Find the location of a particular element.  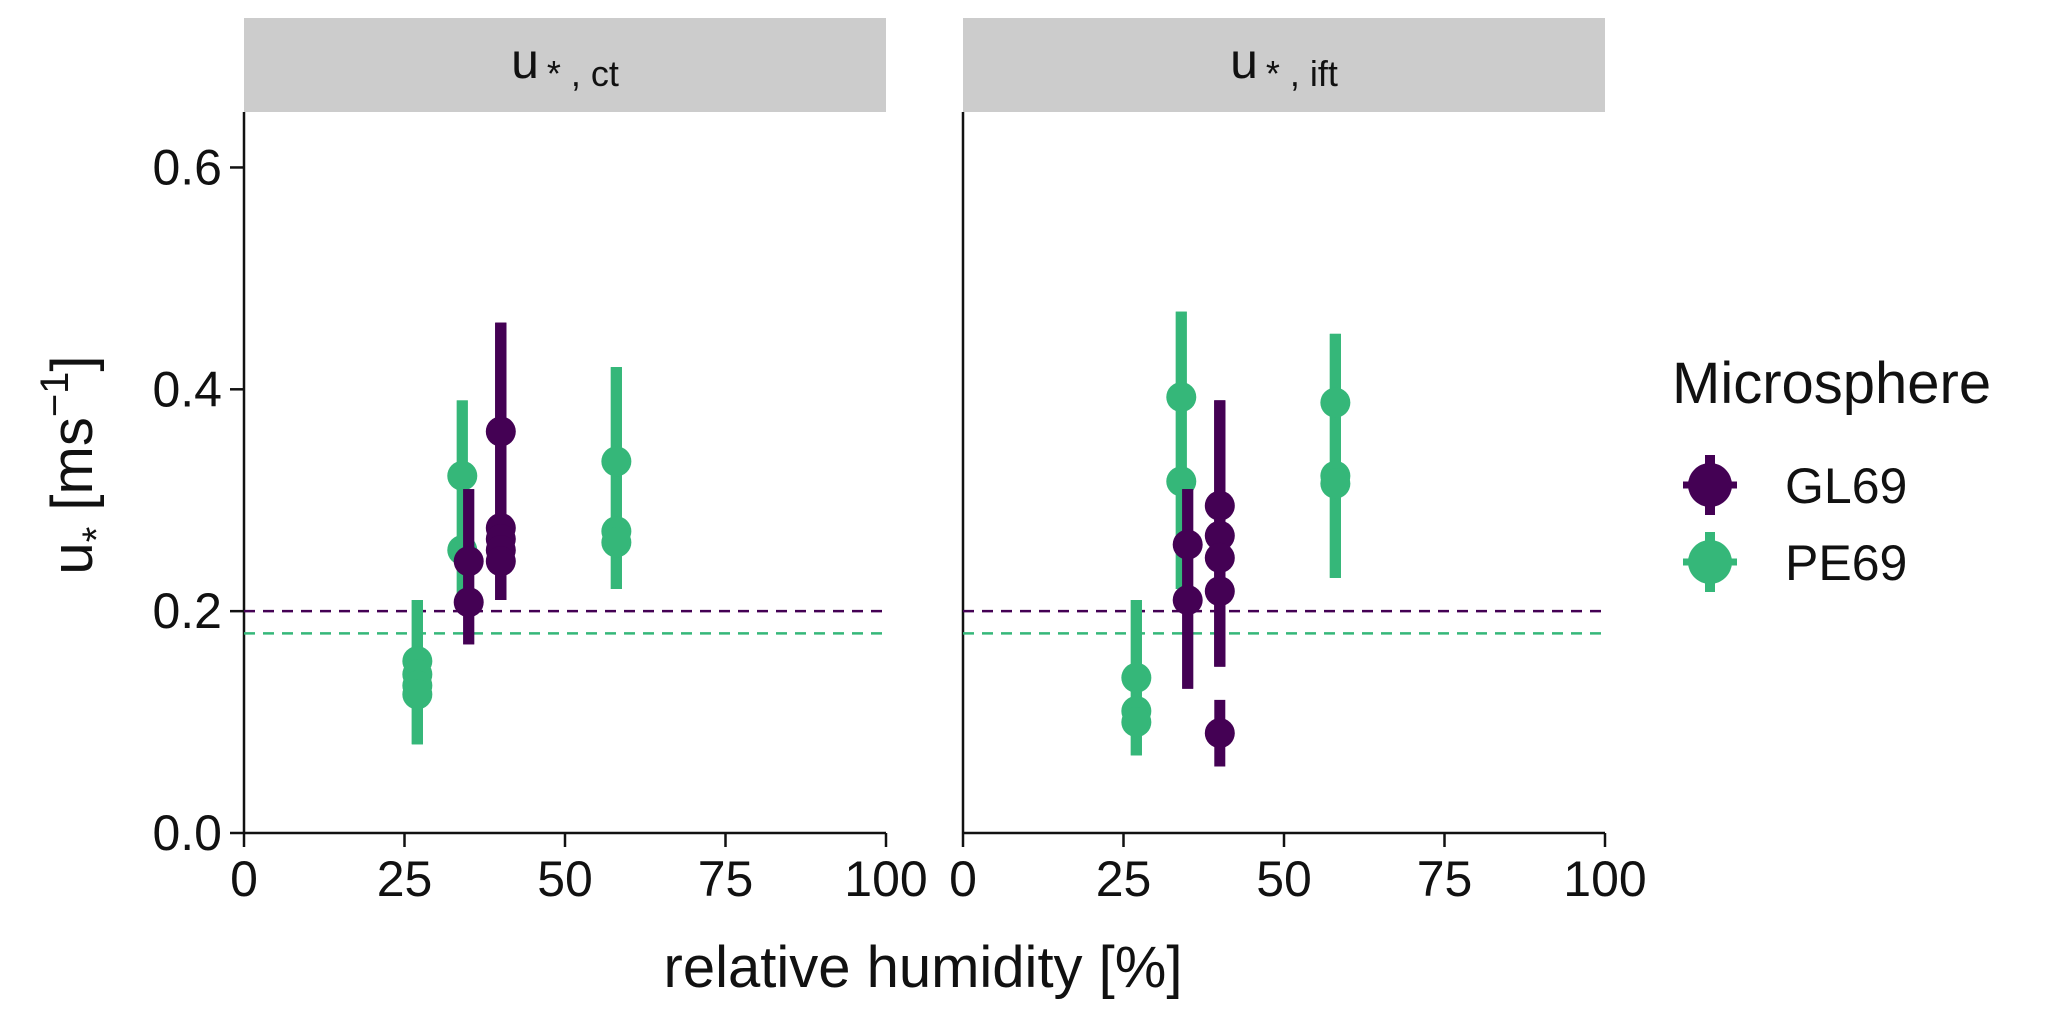

legend: Microsphere GL69 PE69 is located at coordinates (1831, 471).